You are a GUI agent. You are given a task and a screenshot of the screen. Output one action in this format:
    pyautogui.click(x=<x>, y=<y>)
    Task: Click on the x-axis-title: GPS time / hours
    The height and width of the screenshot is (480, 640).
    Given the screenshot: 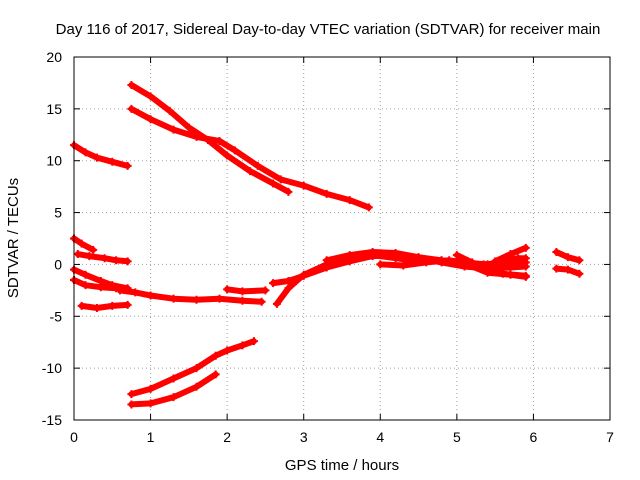 What is the action you would take?
    pyautogui.click(x=342, y=465)
    